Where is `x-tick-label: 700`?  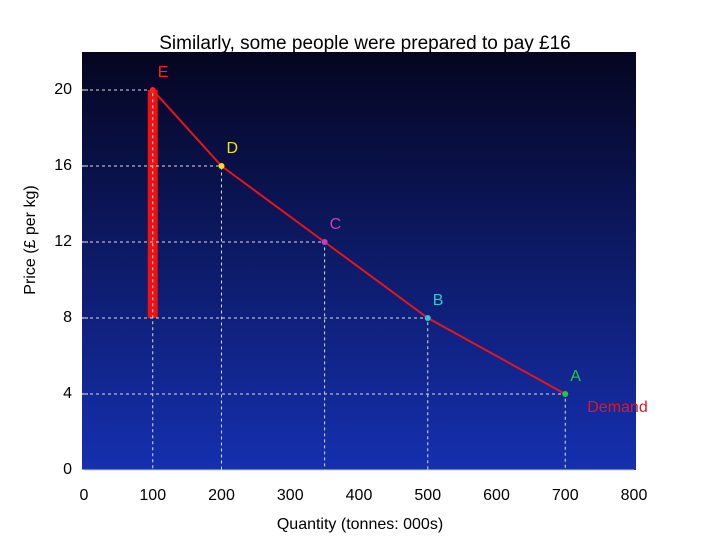
x-tick-label: 700 is located at coordinates (565, 495).